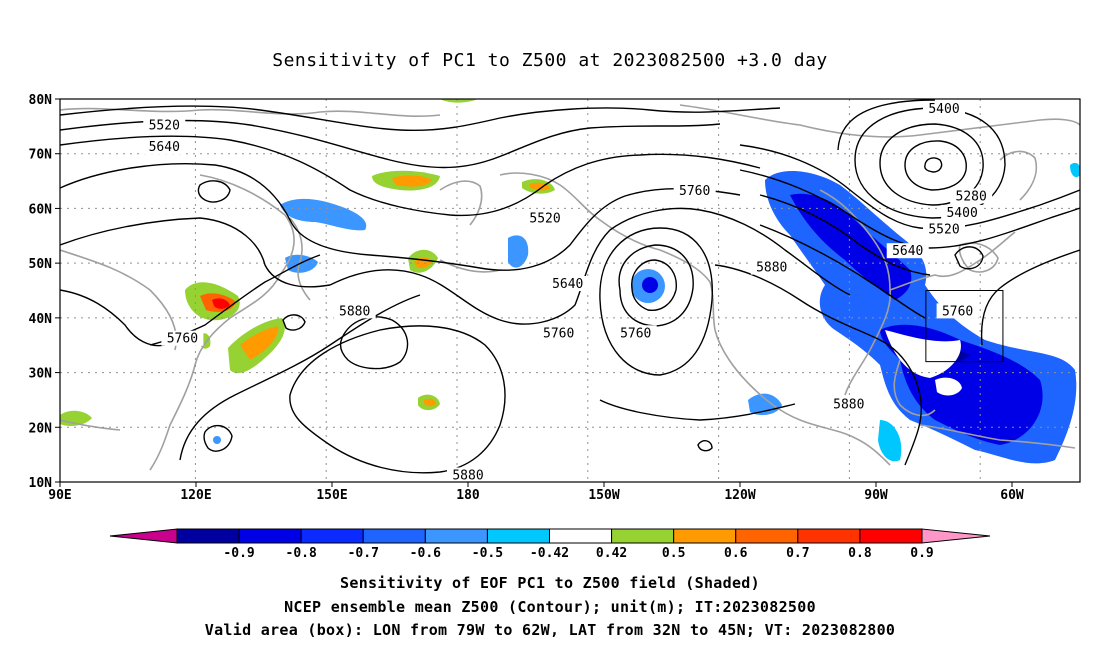 This screenshot has width=1100, height=650. Describe the element at coordinates (41, 264) in the screenshot. I see `lat-tick-label: 50N` at that location.